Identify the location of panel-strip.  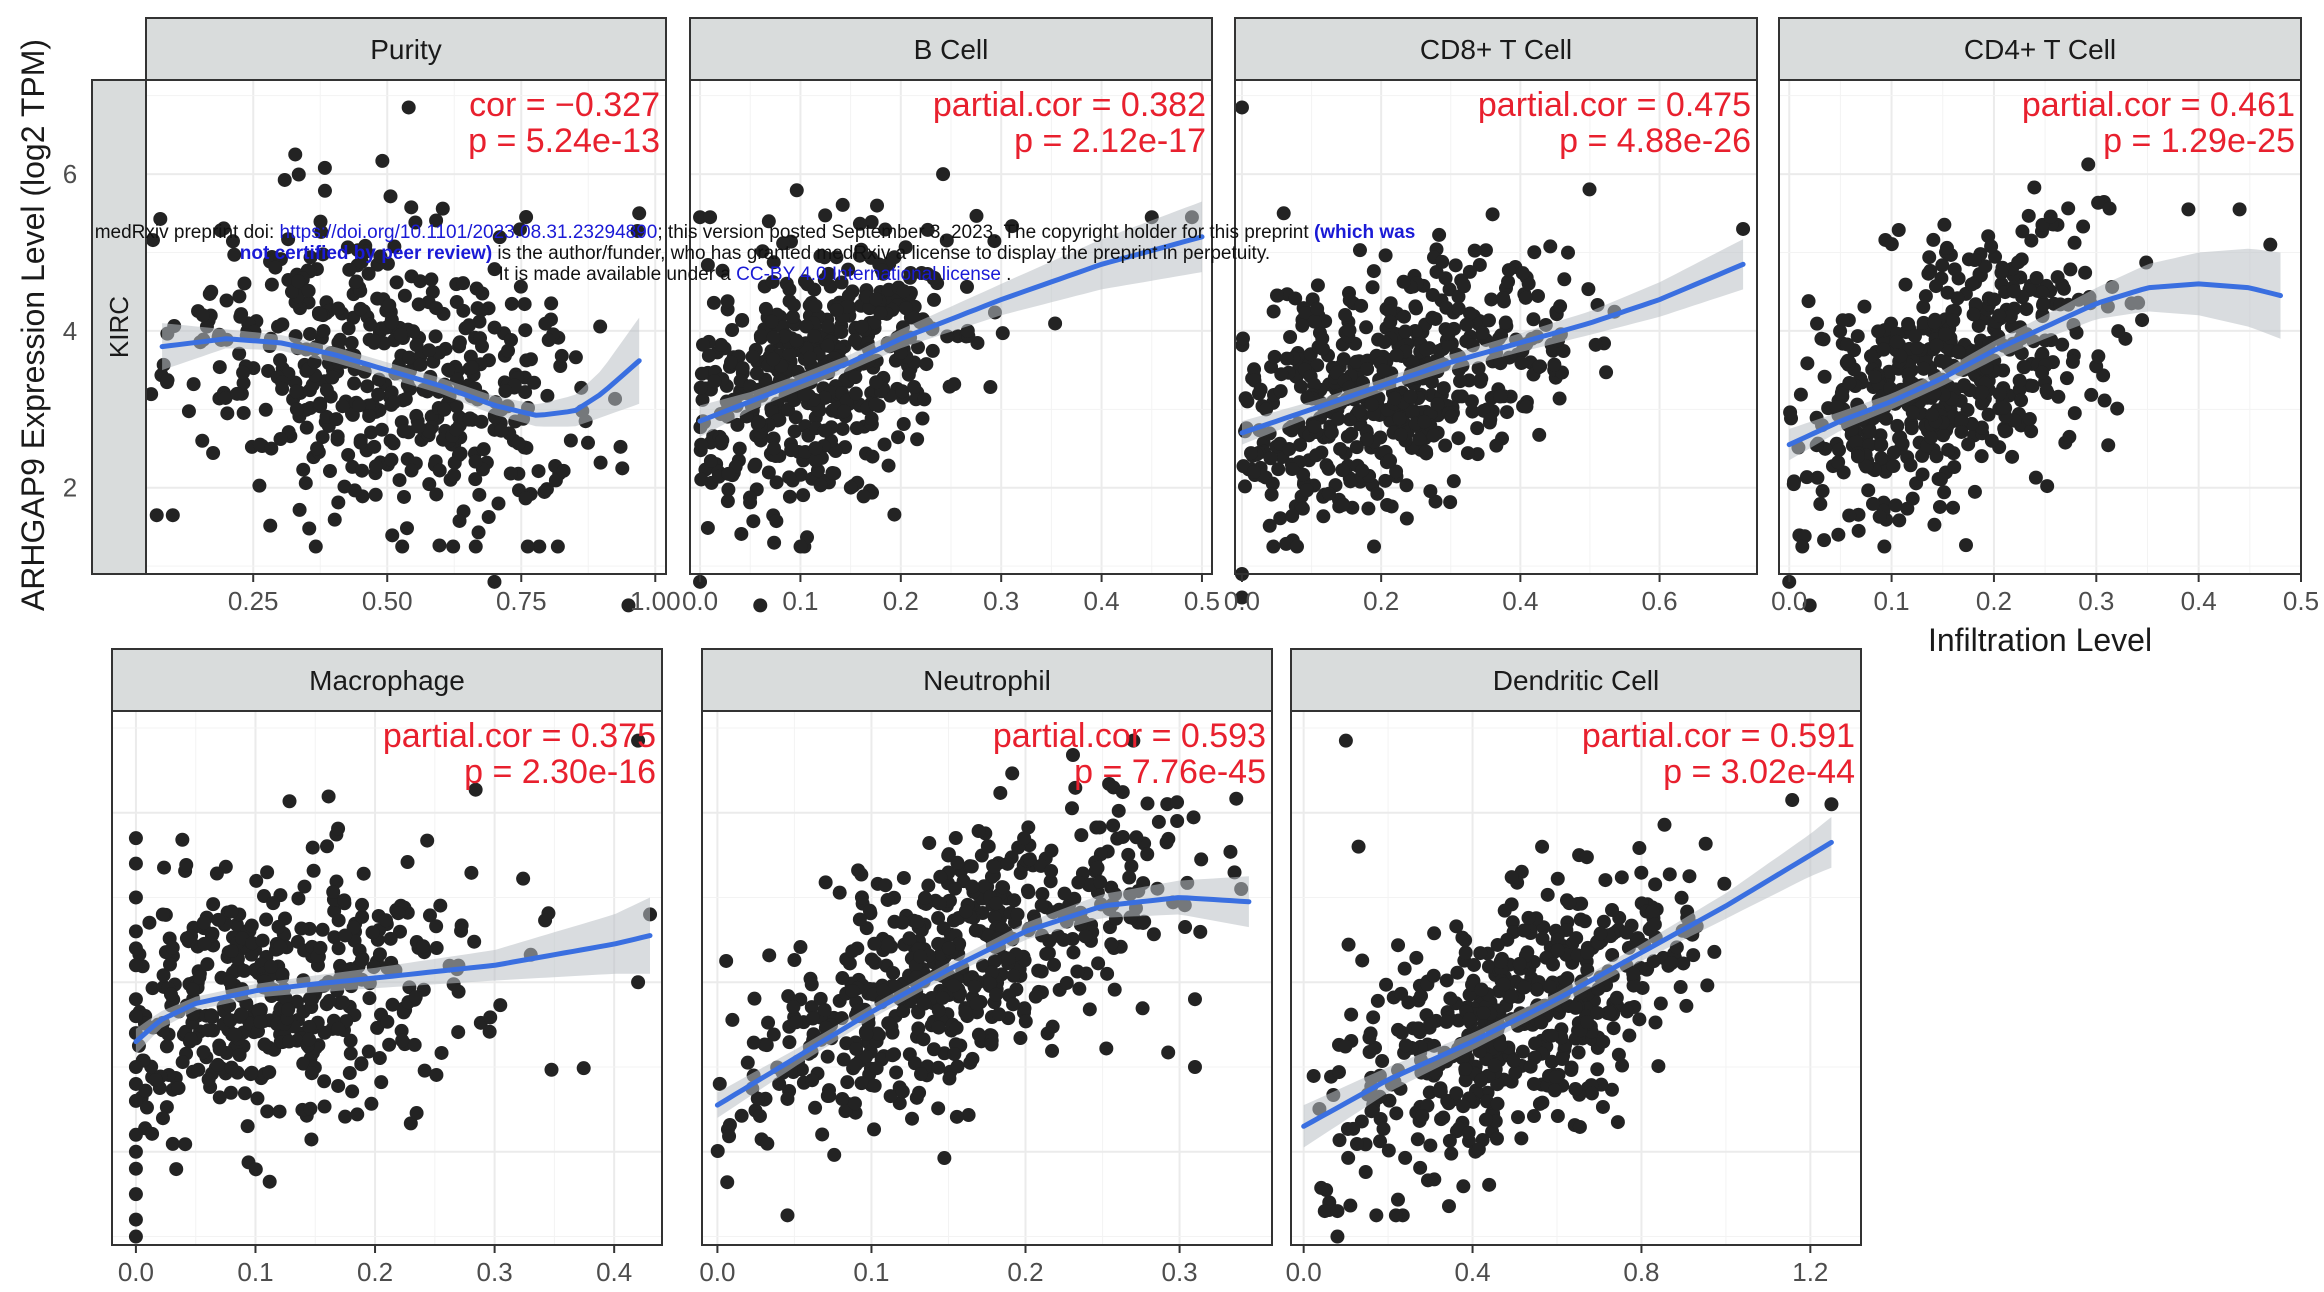
(406, 49).